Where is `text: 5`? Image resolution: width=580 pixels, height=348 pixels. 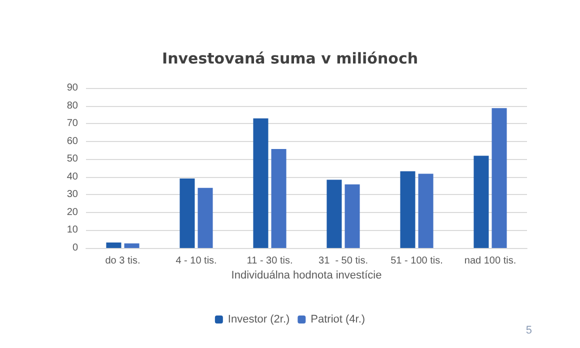 text: 5 is located at coordinates (529, 330).